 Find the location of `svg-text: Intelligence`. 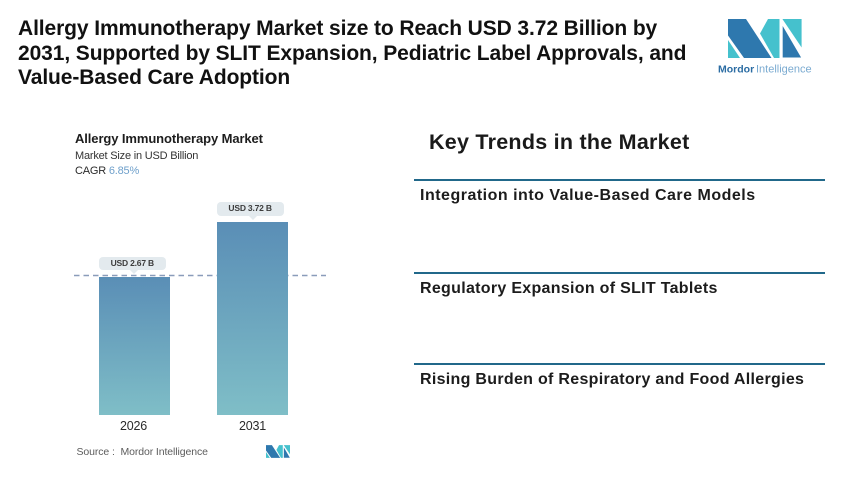

svg-text: Intelligence is located at coordinates (784, 70).